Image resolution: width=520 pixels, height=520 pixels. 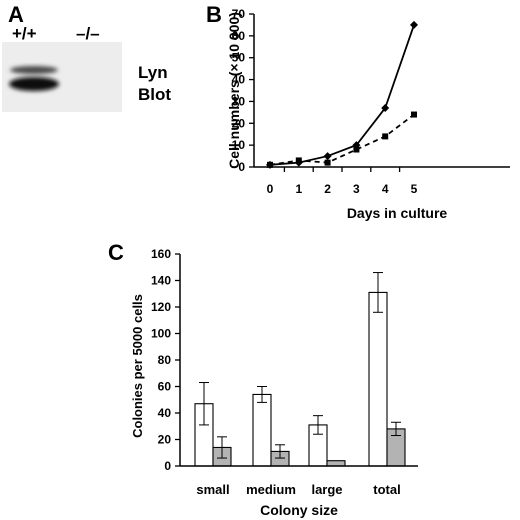 What do you see at coordinates (116, 252) in the screenshot?
I see `panel-c-letter: C` at bounding box center [116, 252].